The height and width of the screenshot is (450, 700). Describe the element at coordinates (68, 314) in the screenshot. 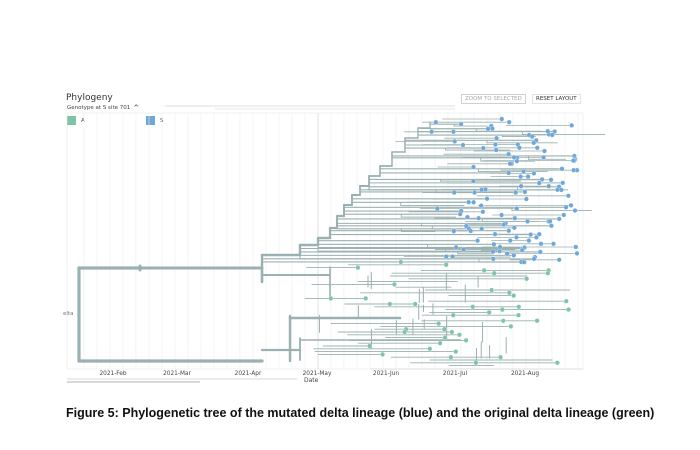

I see `root-label: elta` at that location.